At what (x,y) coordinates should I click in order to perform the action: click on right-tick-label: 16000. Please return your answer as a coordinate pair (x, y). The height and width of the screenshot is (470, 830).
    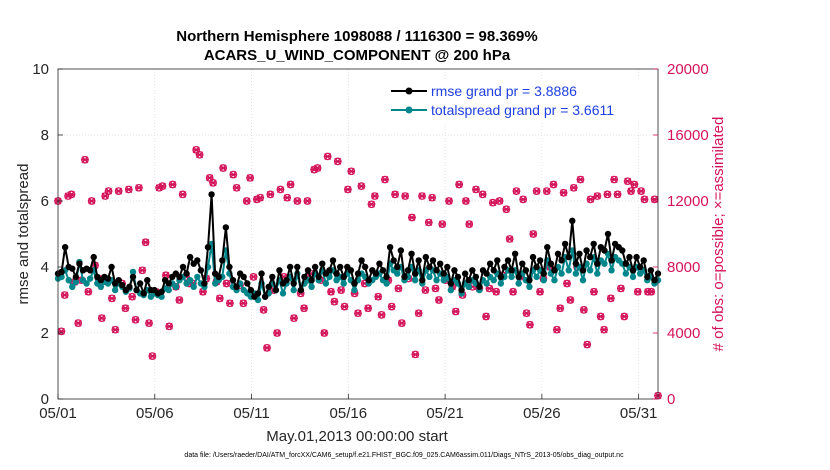
    Looking at the image, I should click on (688, 135).